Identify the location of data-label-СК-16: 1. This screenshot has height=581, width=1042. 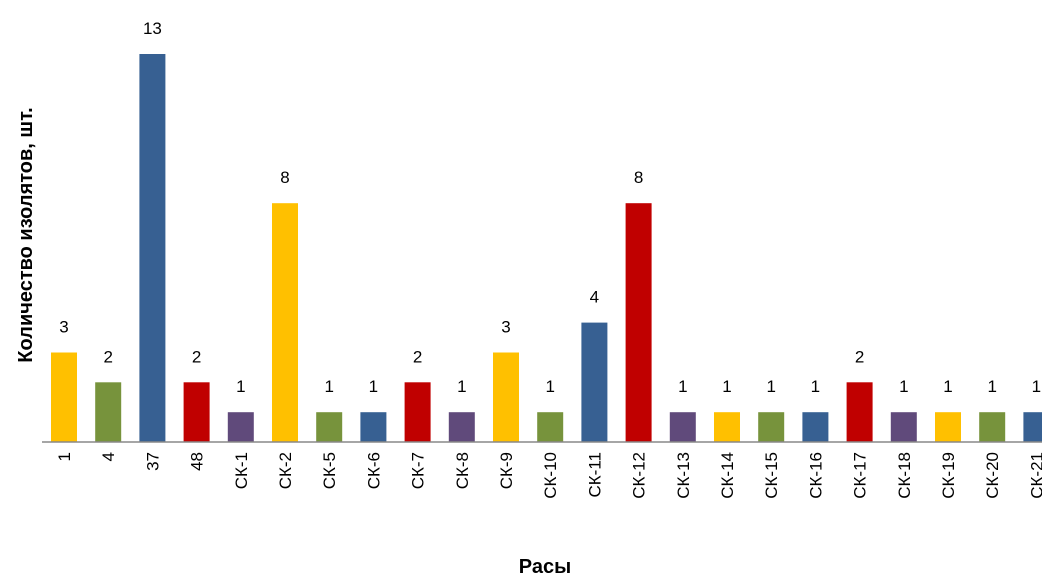
(815, 386).